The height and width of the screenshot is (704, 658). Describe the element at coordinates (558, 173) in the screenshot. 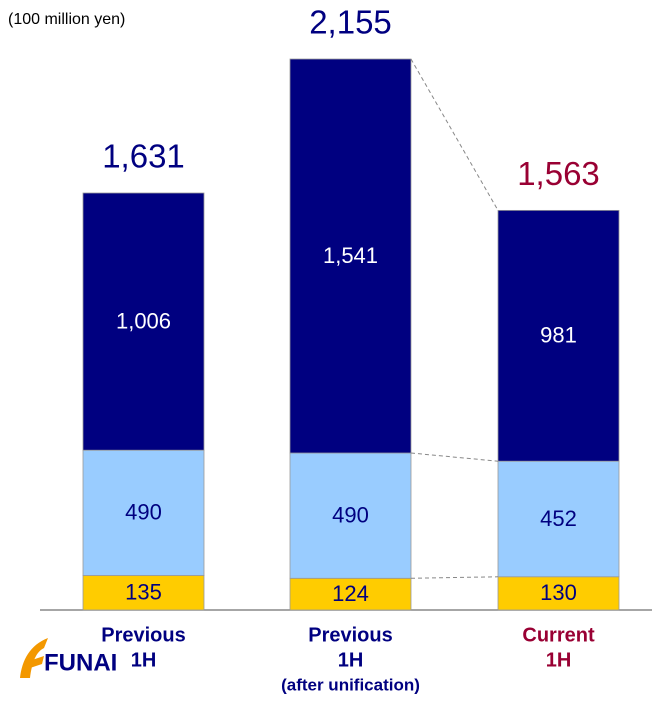

I see `total-label: 1,563` at that location.